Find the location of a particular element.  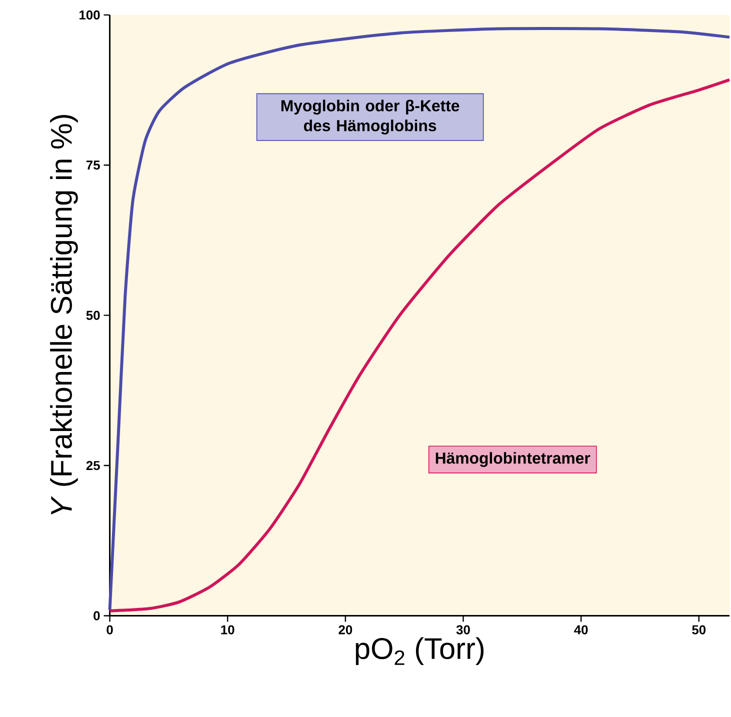

y-tick-label: 0 is located at coordinates (97, 616).